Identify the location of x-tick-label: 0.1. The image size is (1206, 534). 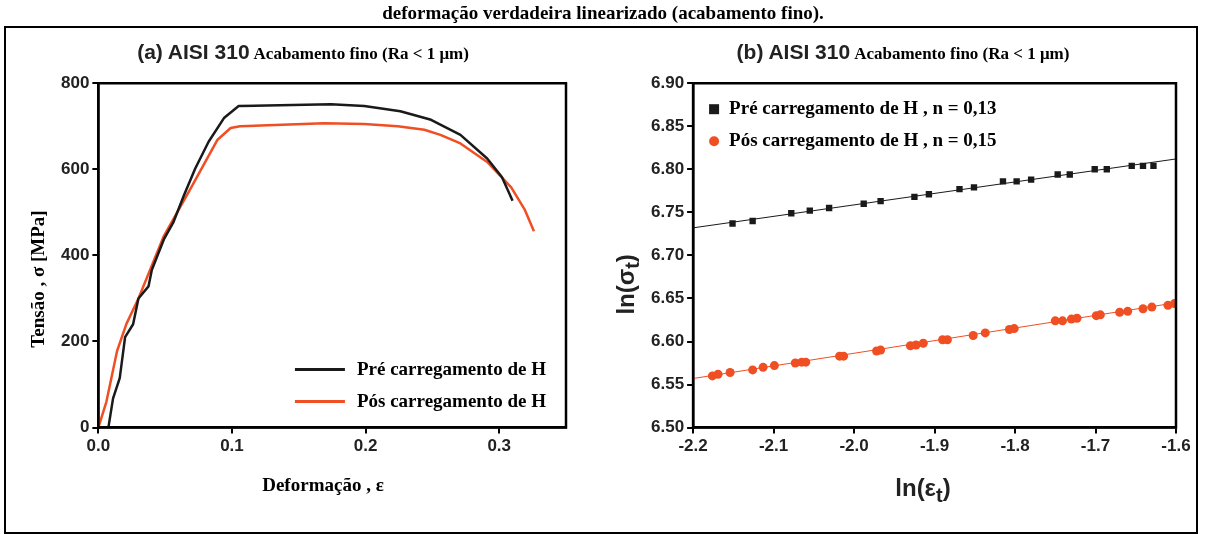
(232, 446).